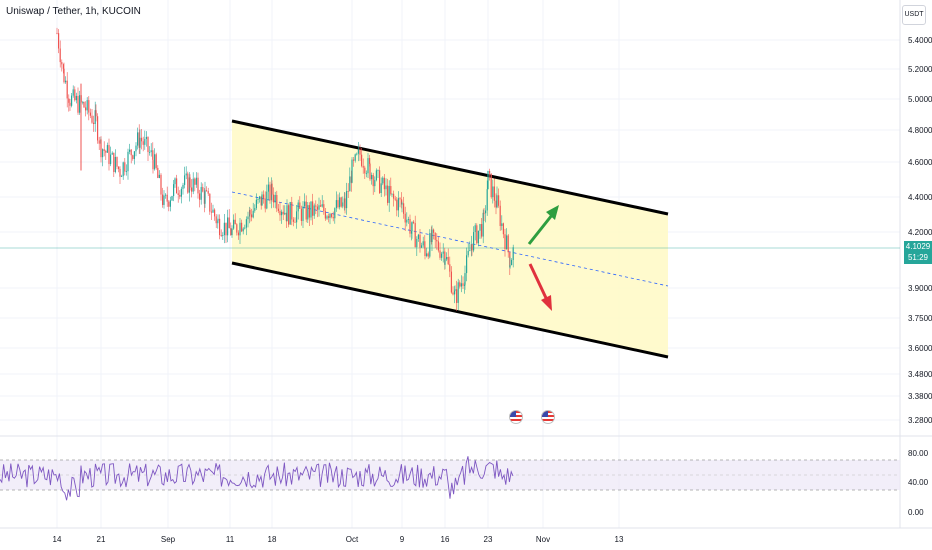 This screenshot has height=550, width=932. What do you see at coordinates (920, 374) in the screenshot?
I see `price-tick: 3.4800` at bounding box center [920, 374].